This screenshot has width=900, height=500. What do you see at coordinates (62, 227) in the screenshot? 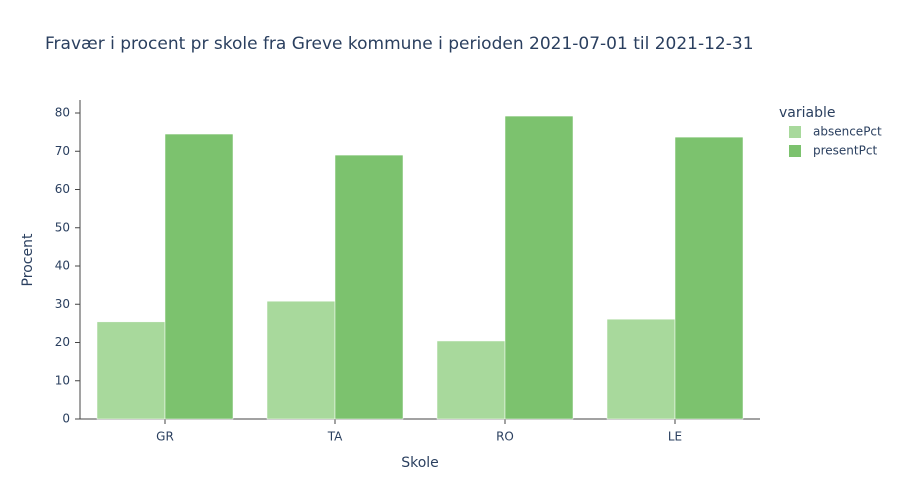
I see `y-tick-label: 50` at bounding box center [62, 227].